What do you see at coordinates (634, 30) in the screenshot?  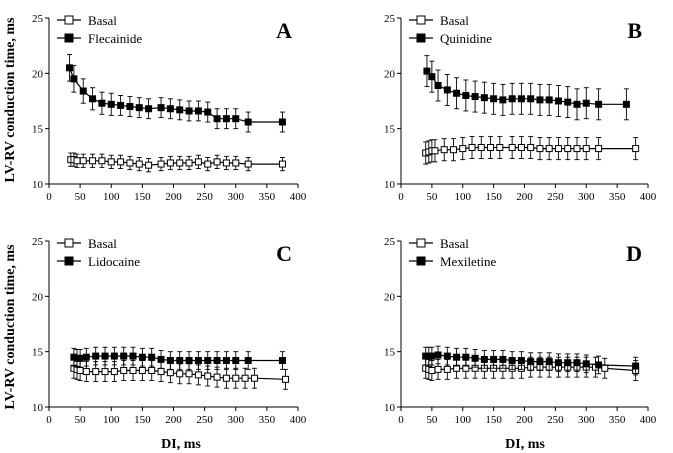 I see `panel-letter-b: B` at bounding box center [634, 30].